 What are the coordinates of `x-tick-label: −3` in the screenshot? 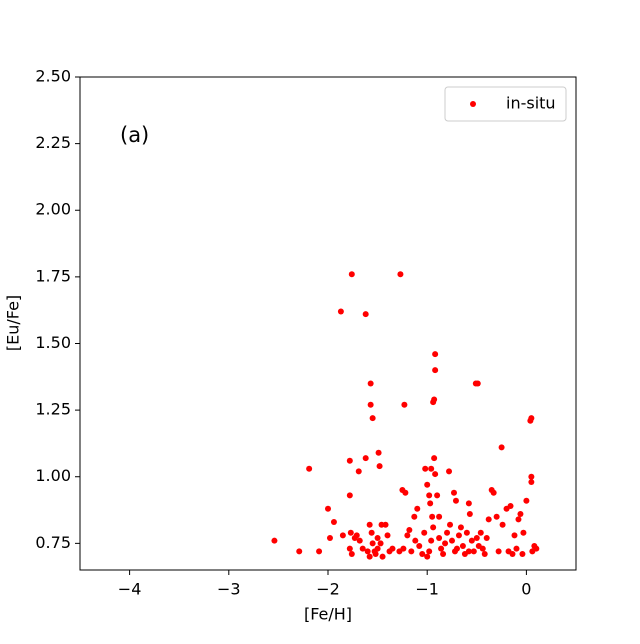 It's located at (229, 589).